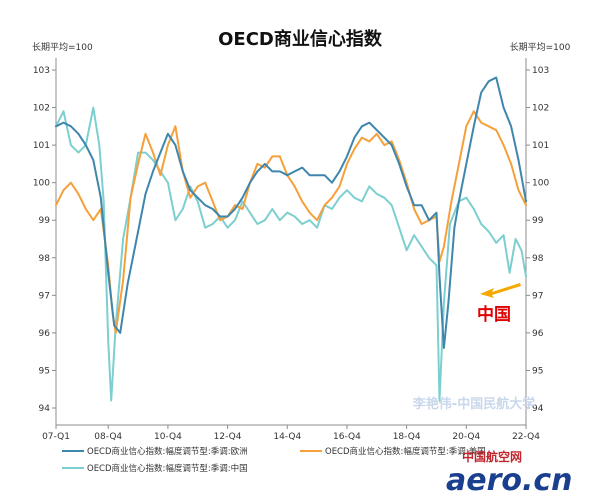 The image size is (600, 498). Describe the element at coordinates (509, 480) in the screenshot. I see `logo-english-text: aero.cn` at that location.